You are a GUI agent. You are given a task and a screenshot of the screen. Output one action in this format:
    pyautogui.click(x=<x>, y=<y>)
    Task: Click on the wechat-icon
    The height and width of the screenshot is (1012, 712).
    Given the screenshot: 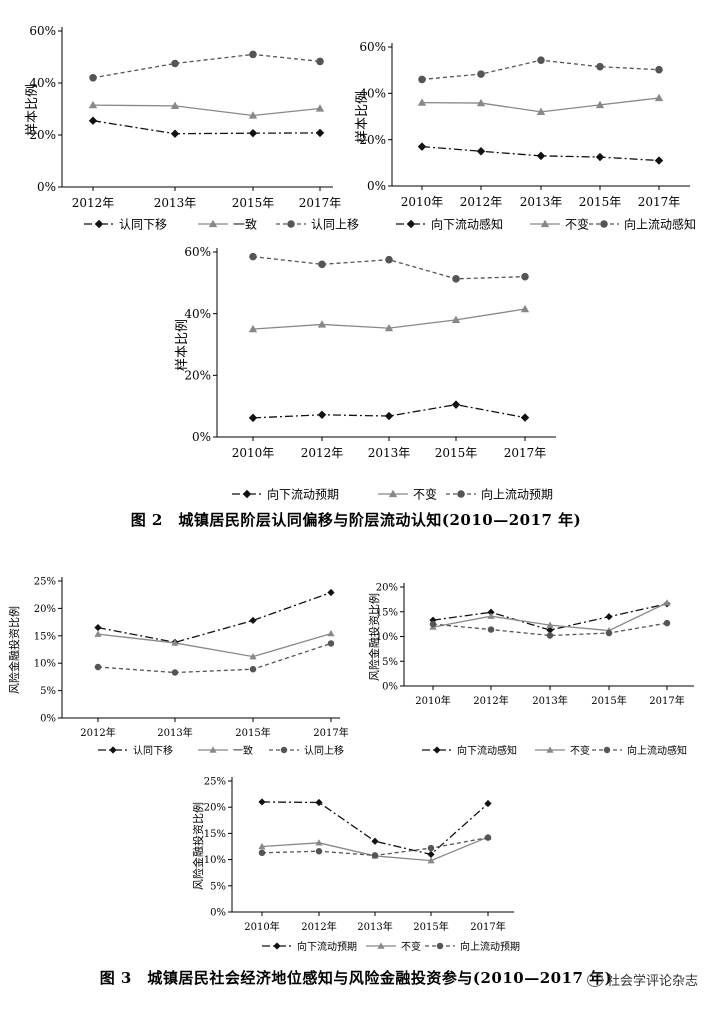 What is the action you would take?
    pyautogui.click(x=594, y=980)
    